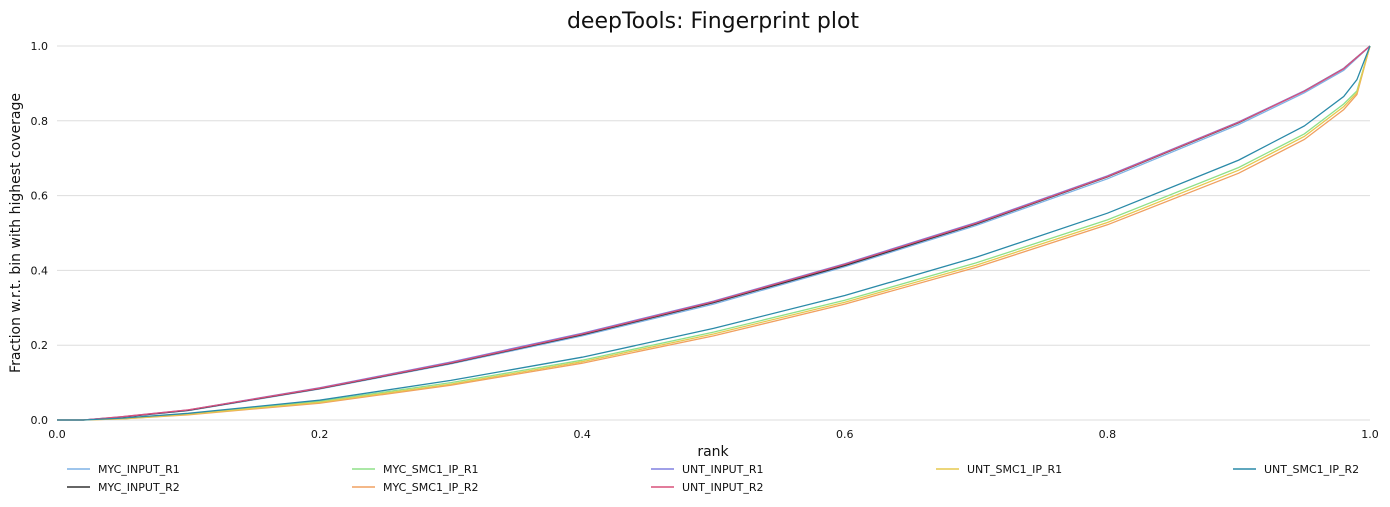 The width and height of the screenshot is (1390, 507). What do you see at coordinates (1370, 434) in the screenshot?
I see `x-tick-label: 1.0` at bounding box center [1370, 434].